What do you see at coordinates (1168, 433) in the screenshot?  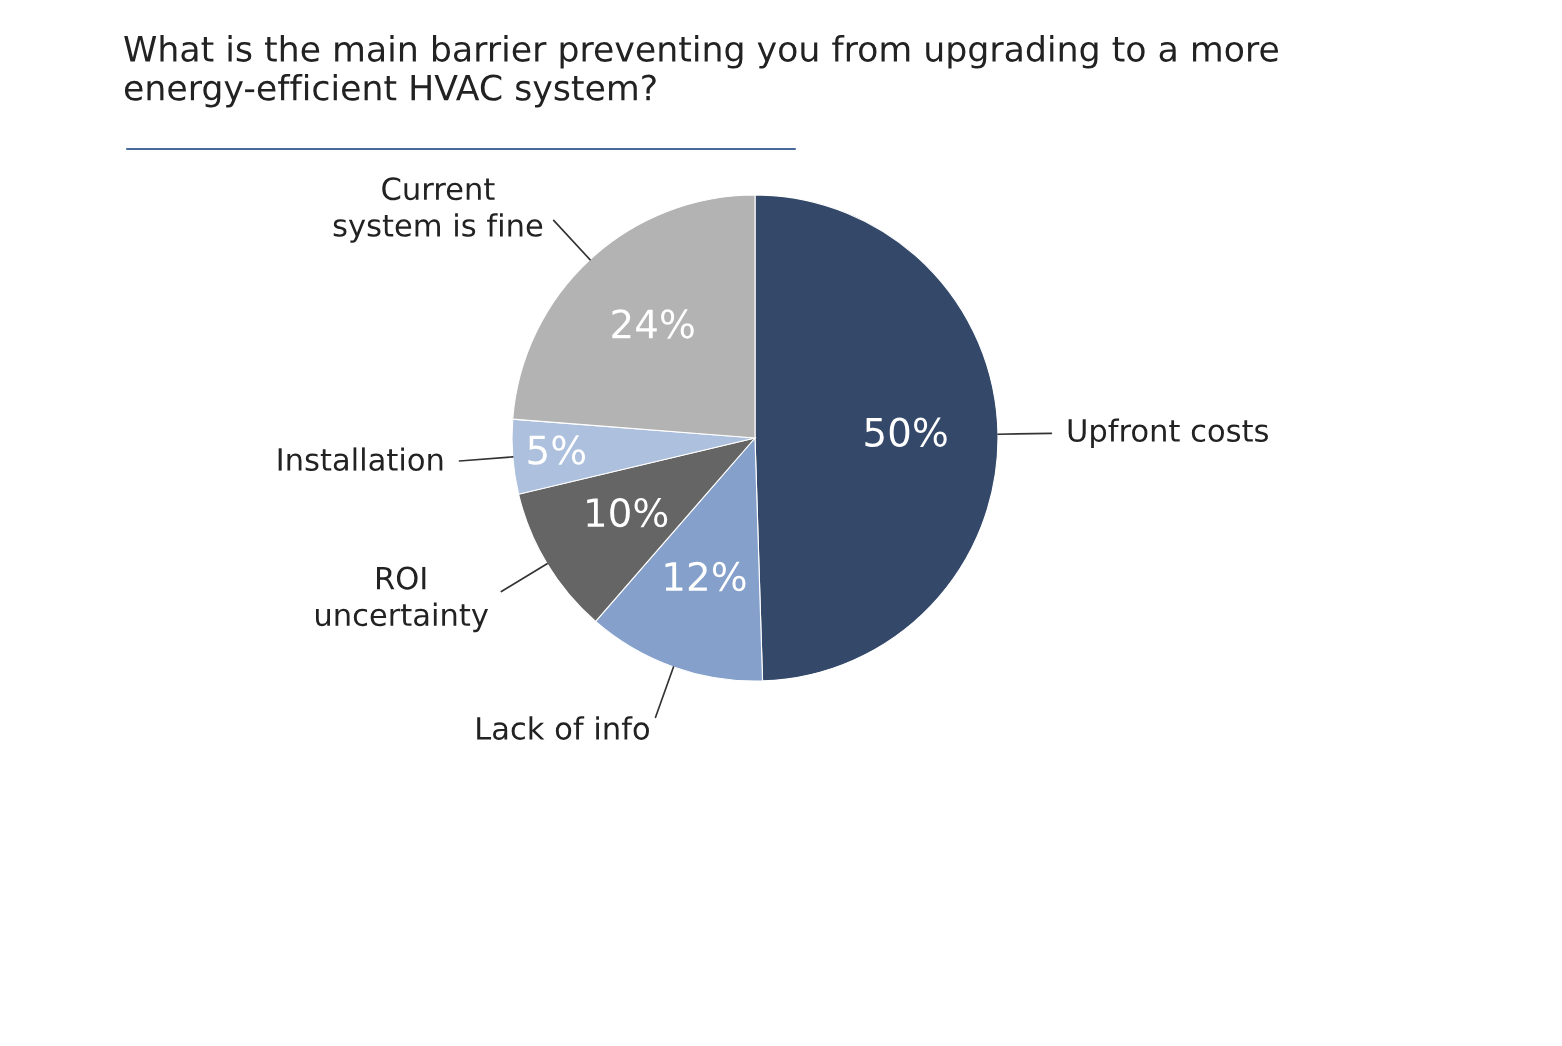 I see `slice-label: Upfront costs` at bounding box center [1168, 433].